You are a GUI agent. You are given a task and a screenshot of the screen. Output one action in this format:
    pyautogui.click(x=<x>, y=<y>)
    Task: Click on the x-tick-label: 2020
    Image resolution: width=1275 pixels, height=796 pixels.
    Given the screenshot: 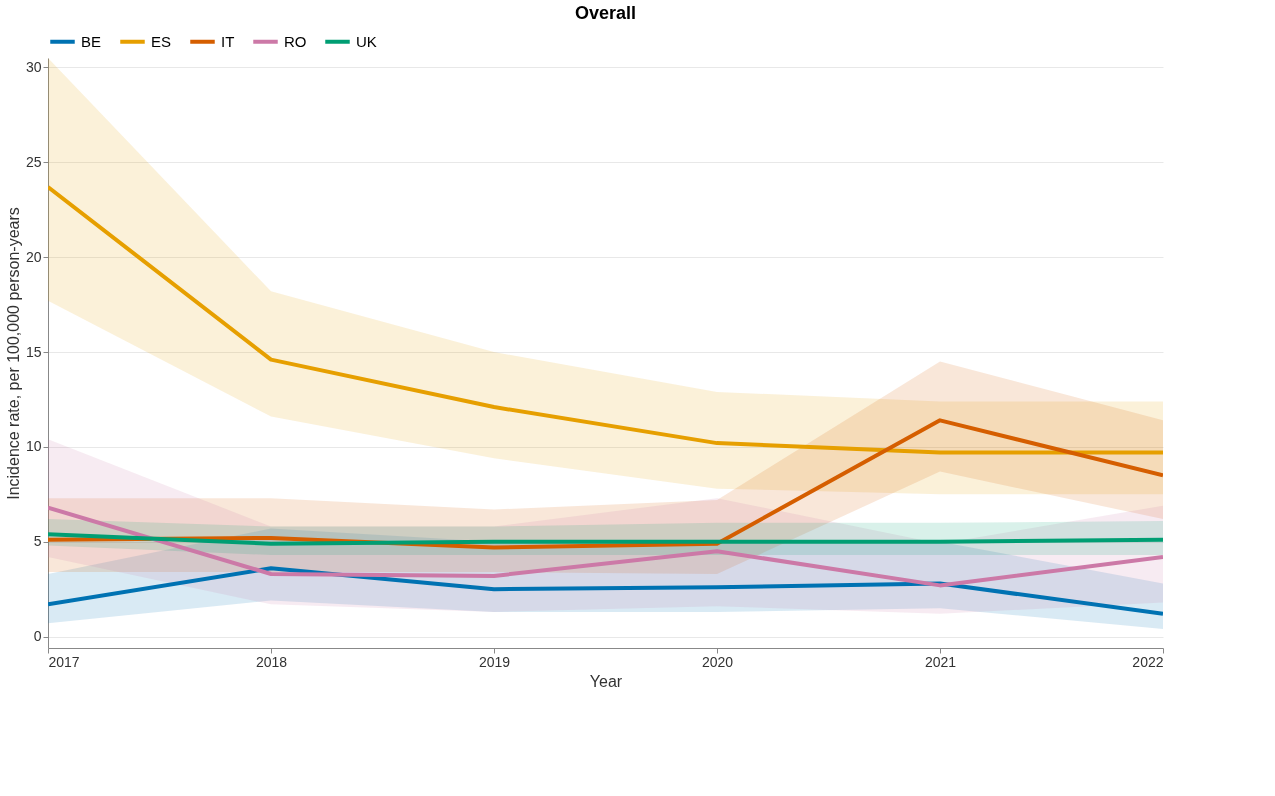 What is the action you would take?
    pyautogui.click(x=717, y=661)
    